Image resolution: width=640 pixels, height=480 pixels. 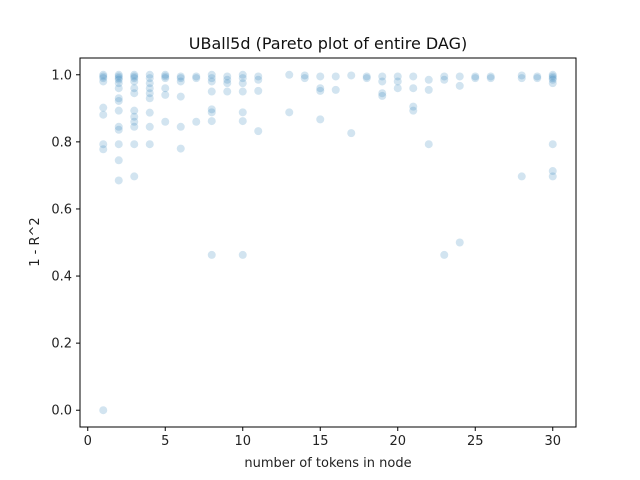 What do you see at coordinates (61, 344) in the screenshot?
I see `y-tick-label: 0.2` at bounding box center [61, 344].